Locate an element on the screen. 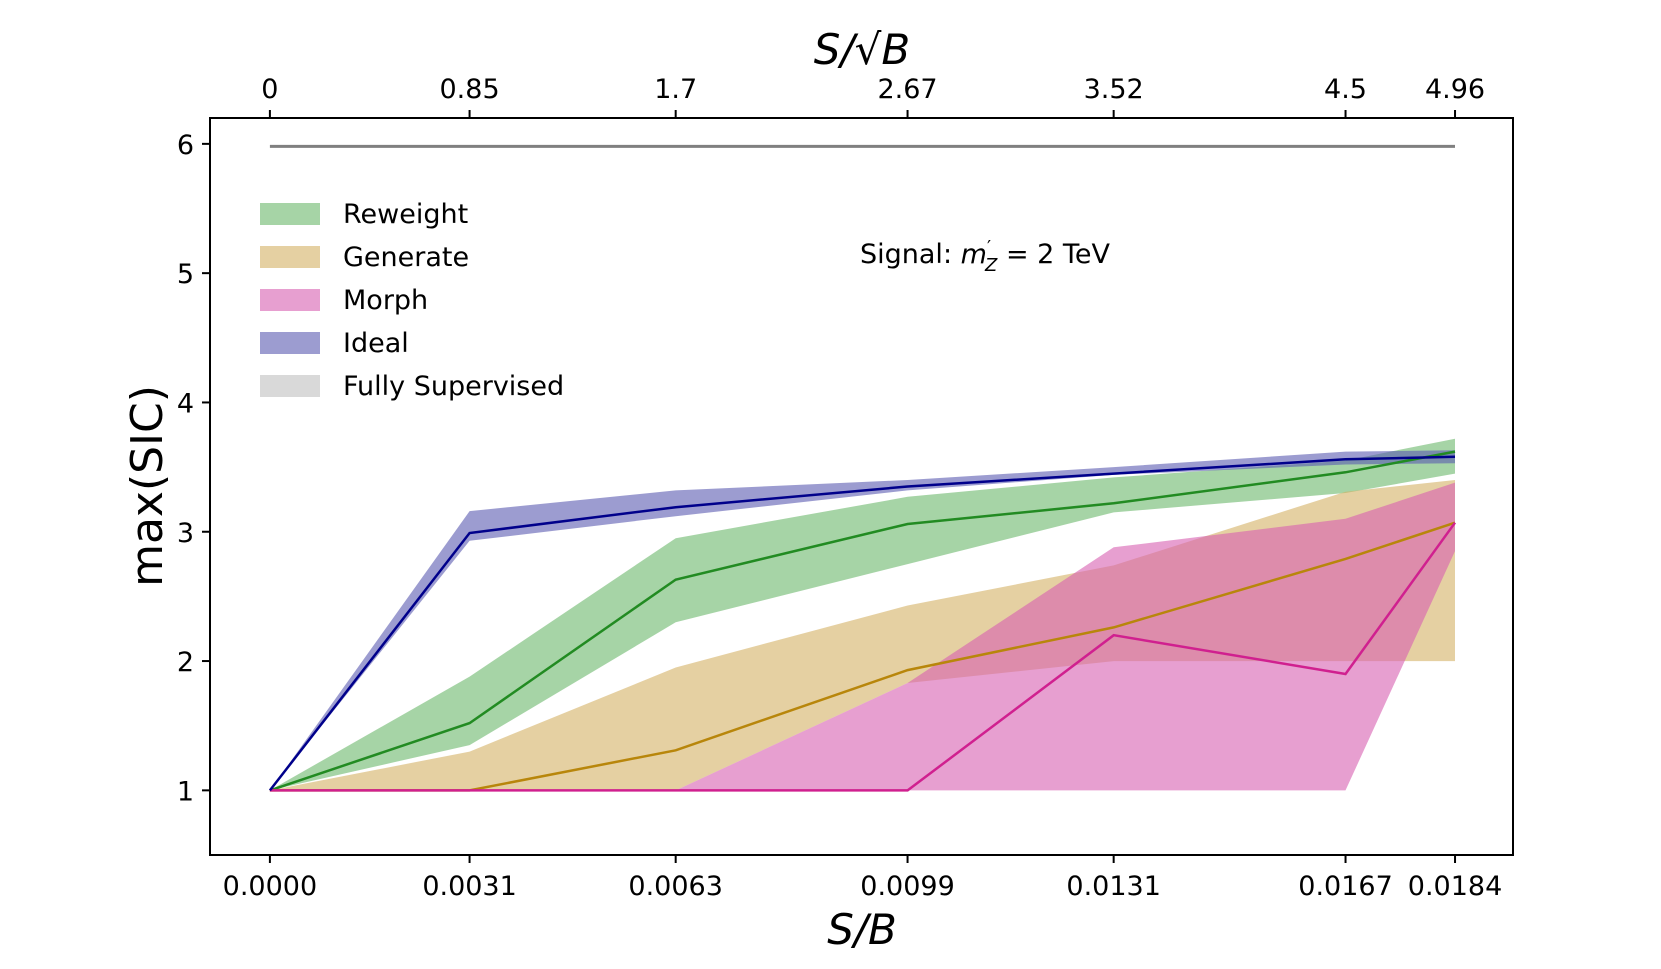  annotation-subscript: Z is located at coordinates (991, 265).